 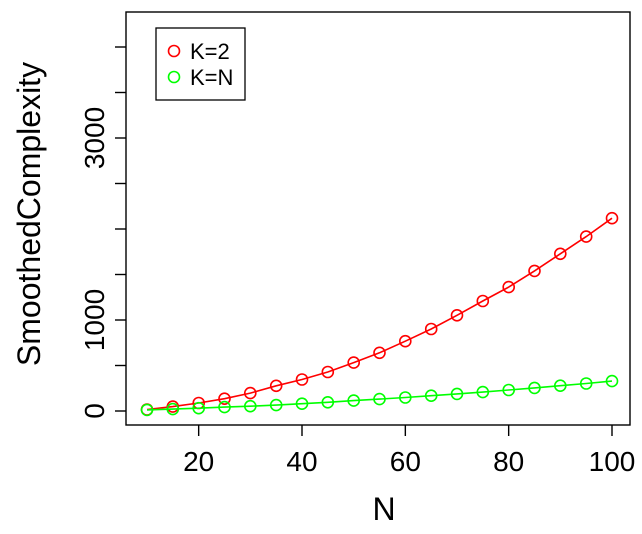 What do you see at coordinates (94, 320) in the screenshot?
I see `y-tick-label: 1000` at bounding box center [94, 320].